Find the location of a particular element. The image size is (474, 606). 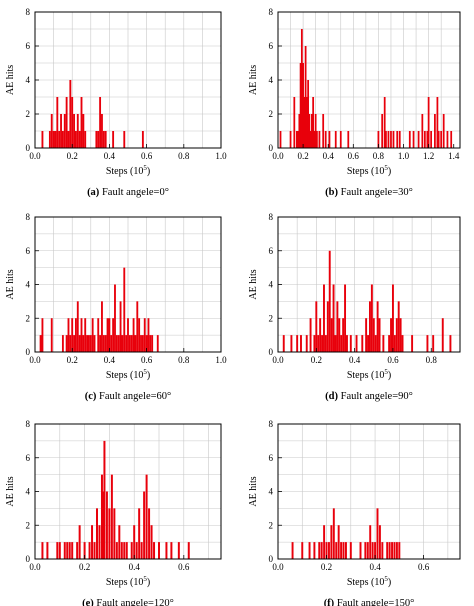

panel-caption: (b) Fault angele=30° is located at coordinates (369, 192).